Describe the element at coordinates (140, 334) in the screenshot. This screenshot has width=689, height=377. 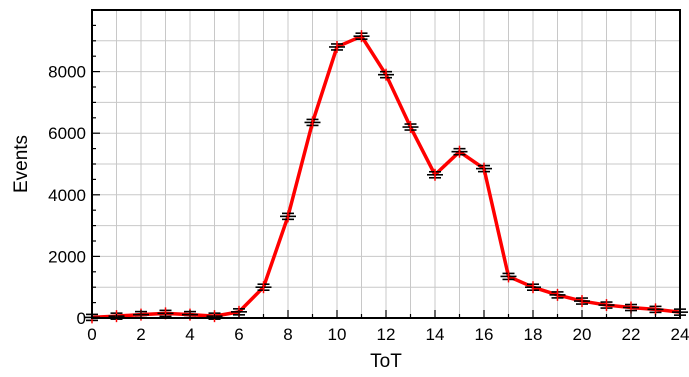
I see `x-tick-label: 2` at that location.